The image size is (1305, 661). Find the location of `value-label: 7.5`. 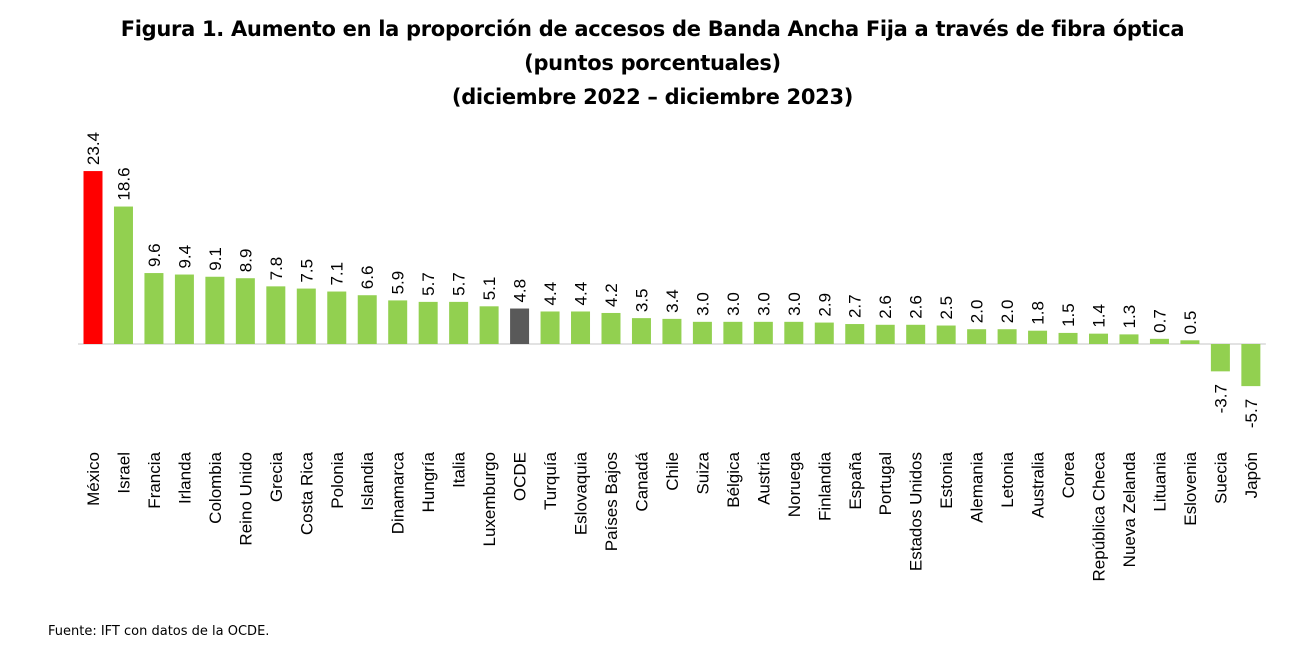

value-label: 7.5 is located at coordinates (306, 271).